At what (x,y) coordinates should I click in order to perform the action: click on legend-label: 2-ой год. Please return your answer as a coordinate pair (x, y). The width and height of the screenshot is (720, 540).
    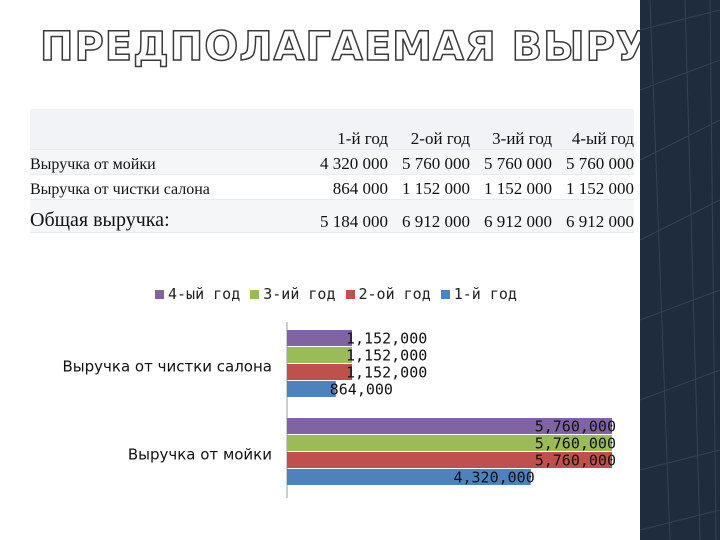
    Looking at the image, I should click on (394, 294).